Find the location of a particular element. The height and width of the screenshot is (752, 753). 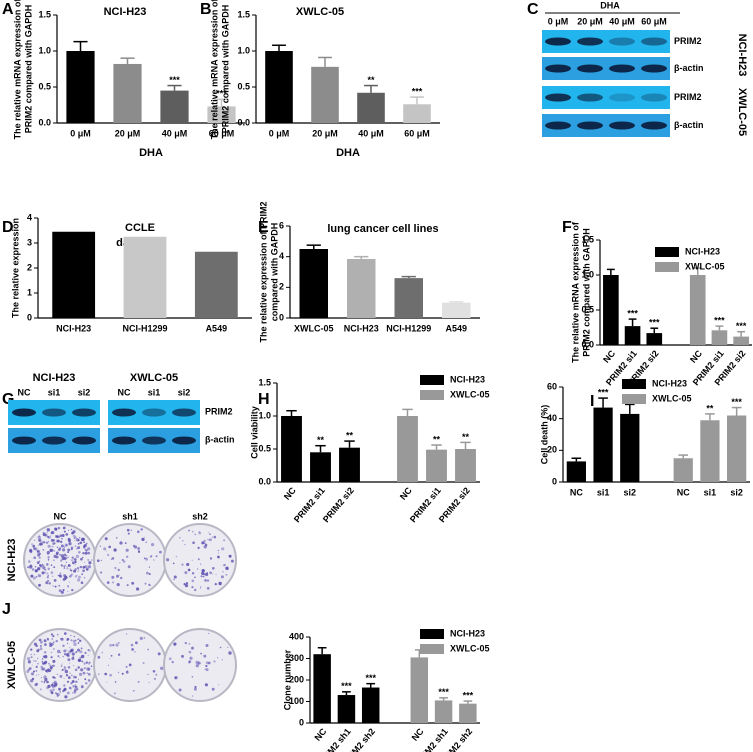

blot-row-label: β-actin is located at coordinates (220, 439).